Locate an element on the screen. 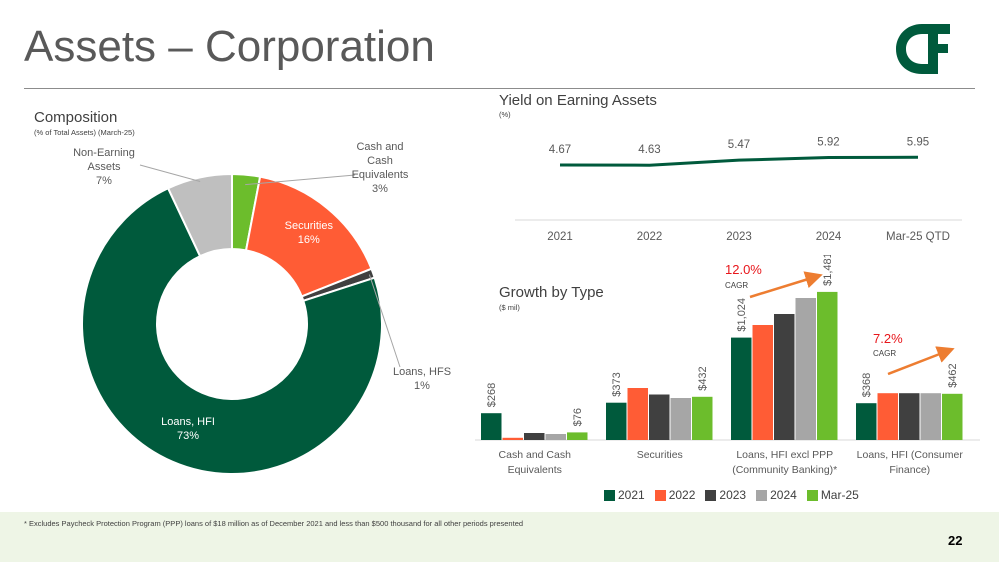  legend-label: 2023 is located at coordinates (733, 495).